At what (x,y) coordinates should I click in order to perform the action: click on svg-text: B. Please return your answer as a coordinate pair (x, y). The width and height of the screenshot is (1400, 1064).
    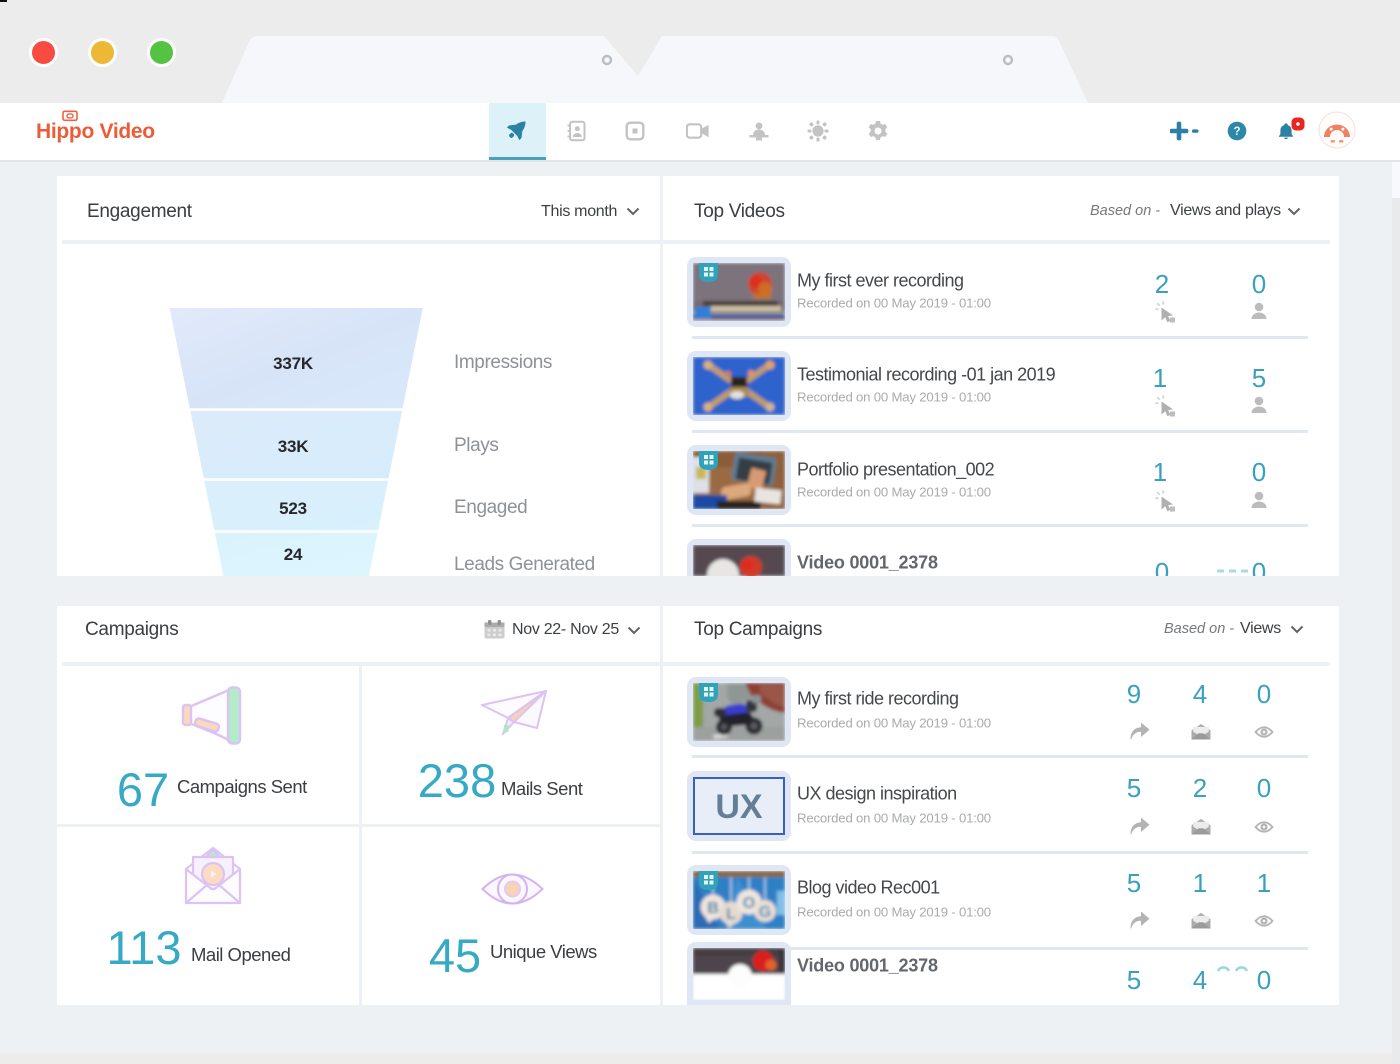
    Looking at the image, I should click on (713, 908).